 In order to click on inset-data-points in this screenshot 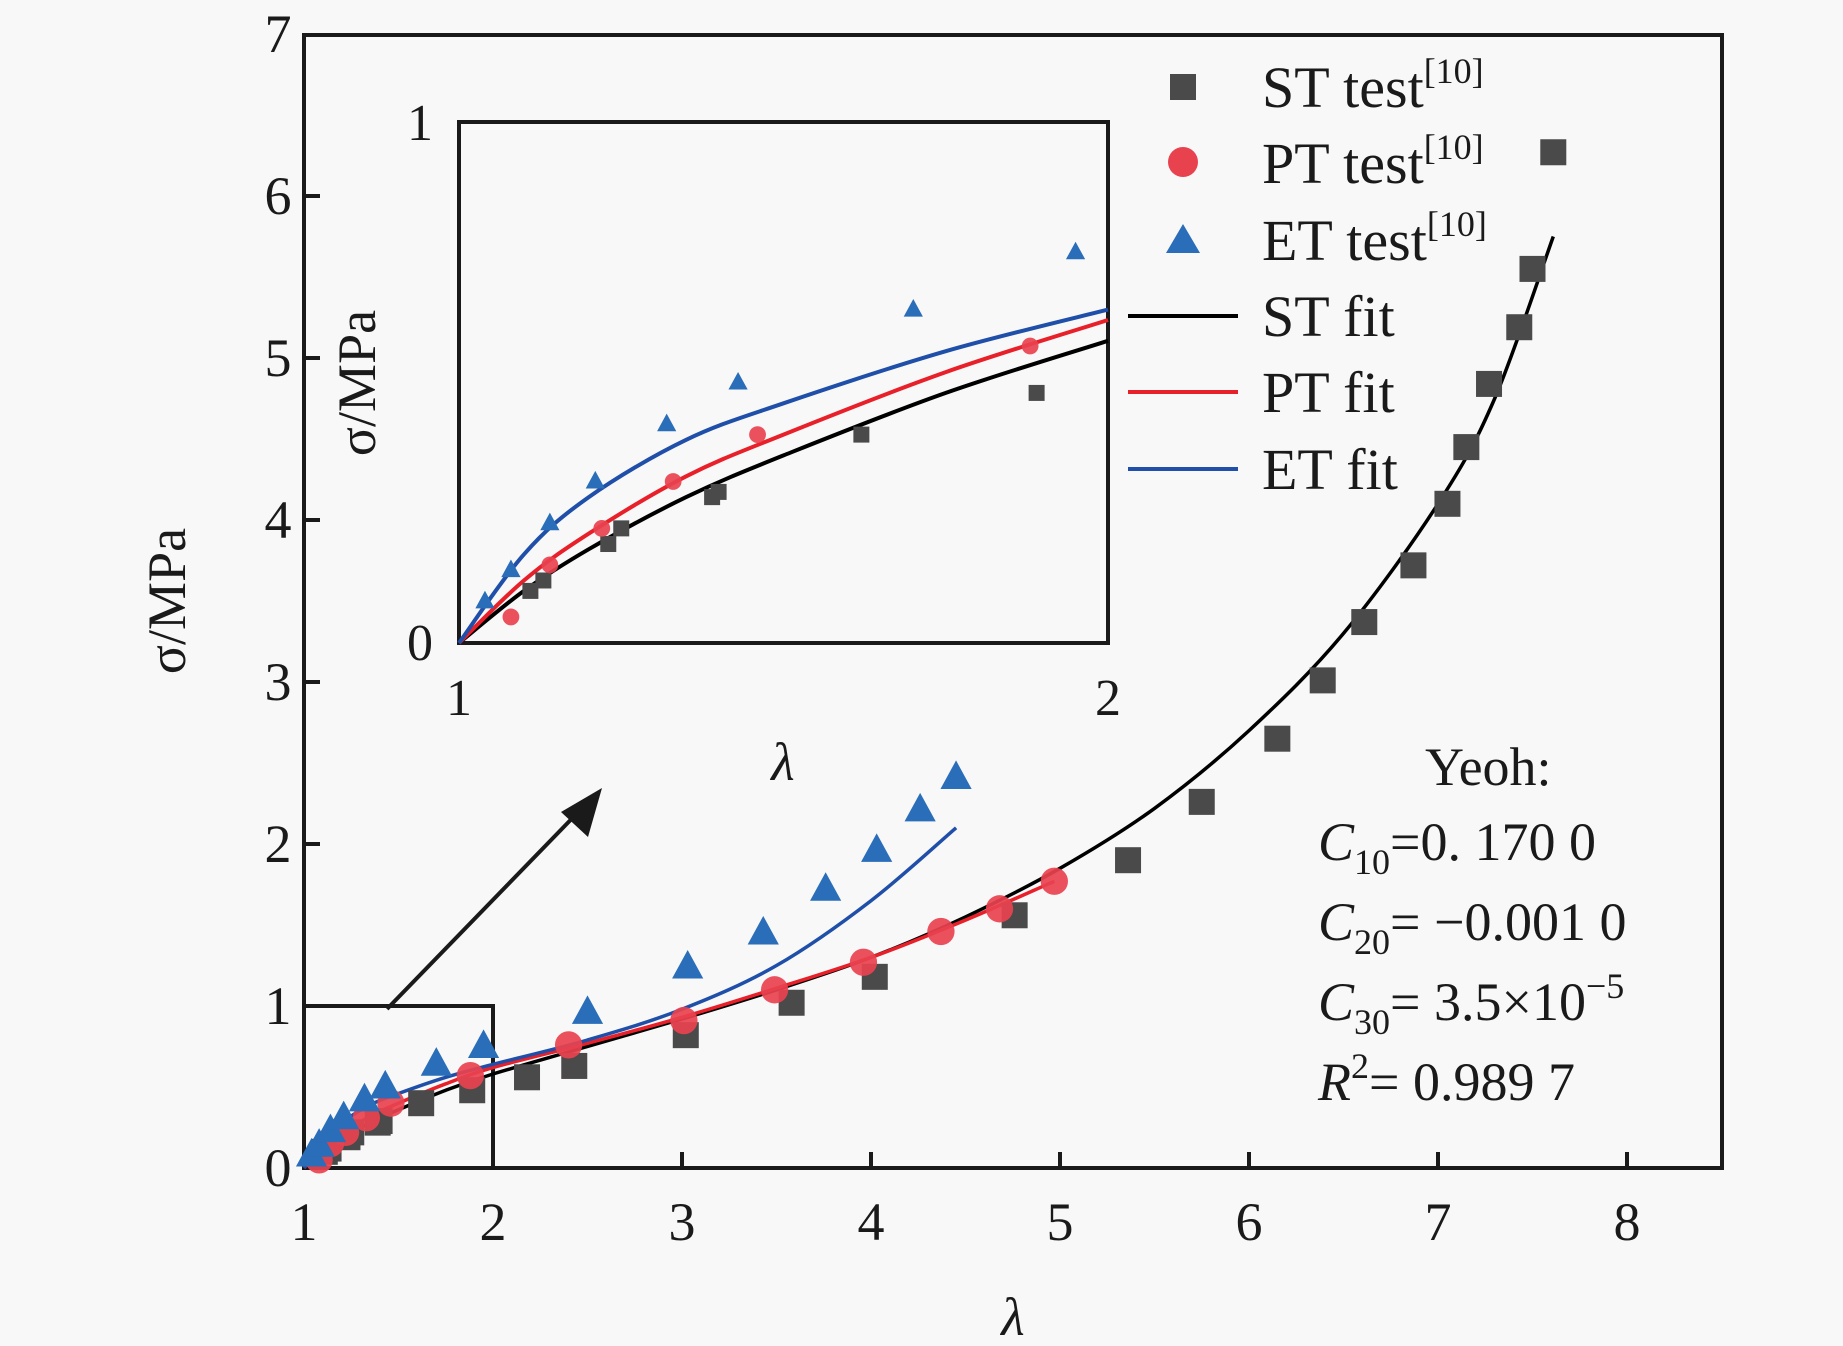, I will do `click(780, 433)`.